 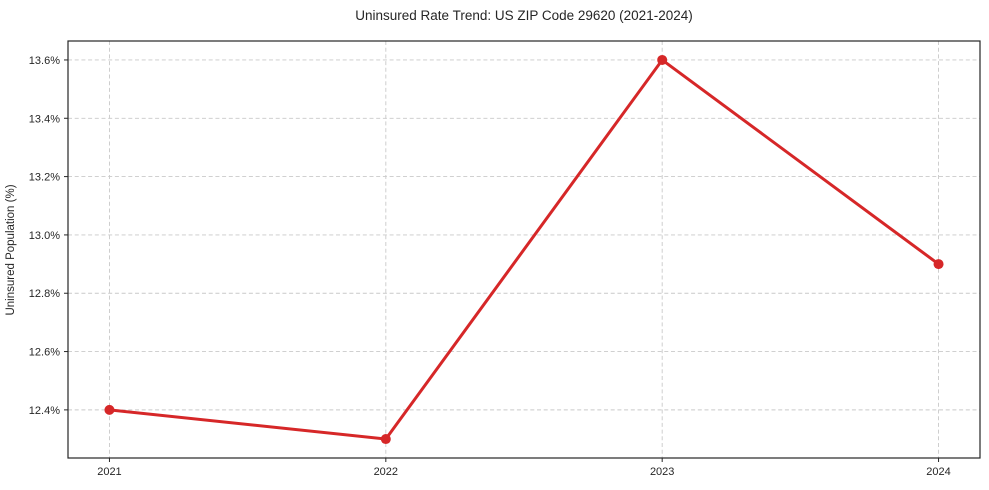 I want to click on x-tick-label: 2021, so click(x=109, y=472).